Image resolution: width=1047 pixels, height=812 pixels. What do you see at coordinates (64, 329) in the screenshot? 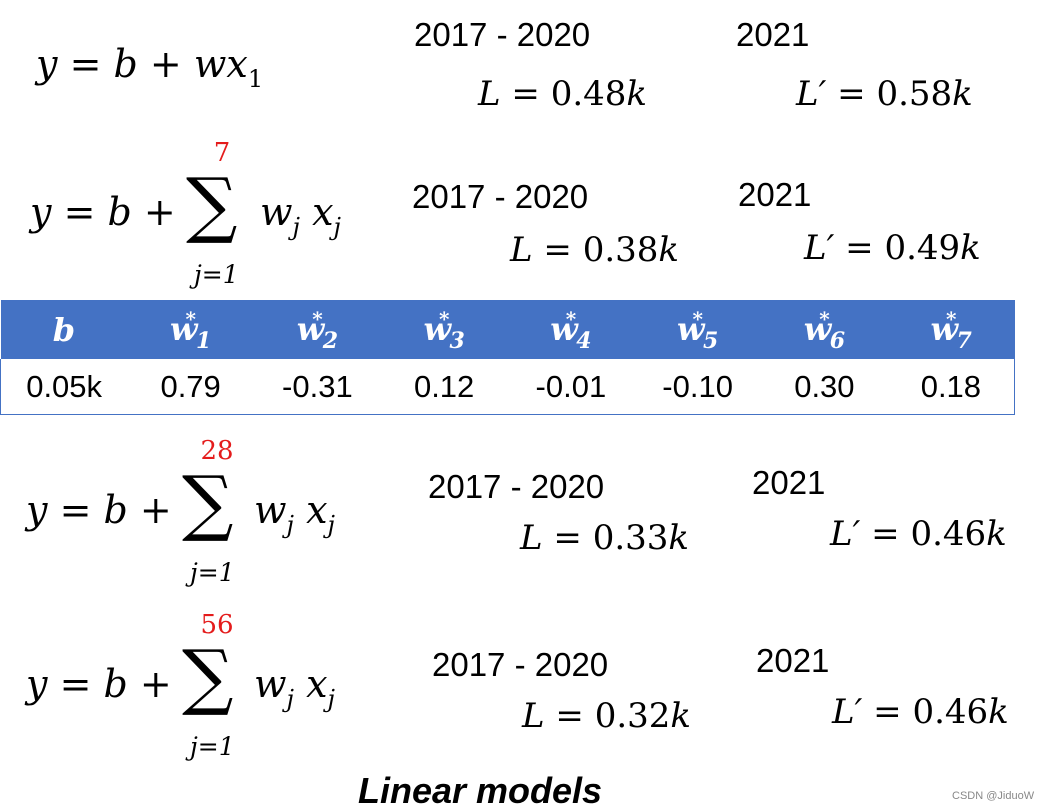
I see `header-b: b` at bounding box center [64, 329].